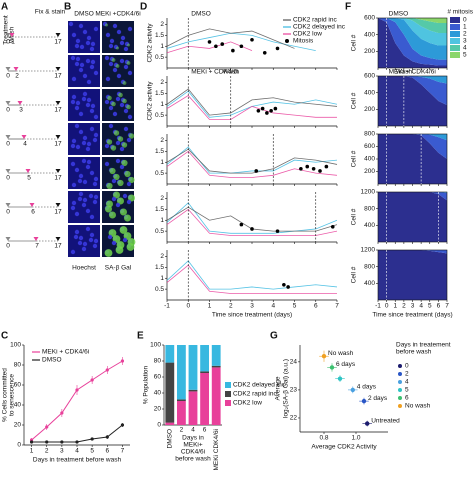 The height and width of the screenshot is (479, 474). Describe the element at coordinates (84, 71) in the screenshot. I see `micrograph` at that location.